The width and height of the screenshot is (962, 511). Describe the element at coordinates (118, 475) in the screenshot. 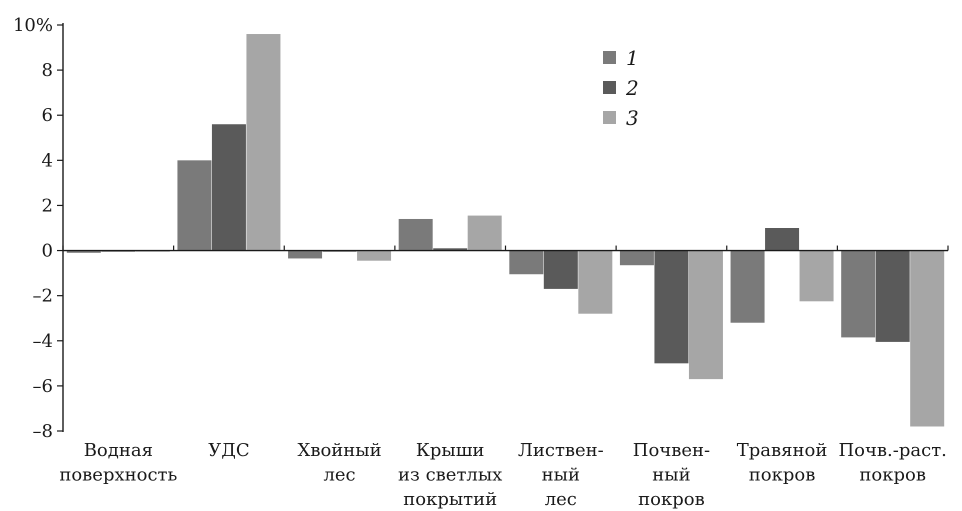

I see `category-label: поверхность` at that location.